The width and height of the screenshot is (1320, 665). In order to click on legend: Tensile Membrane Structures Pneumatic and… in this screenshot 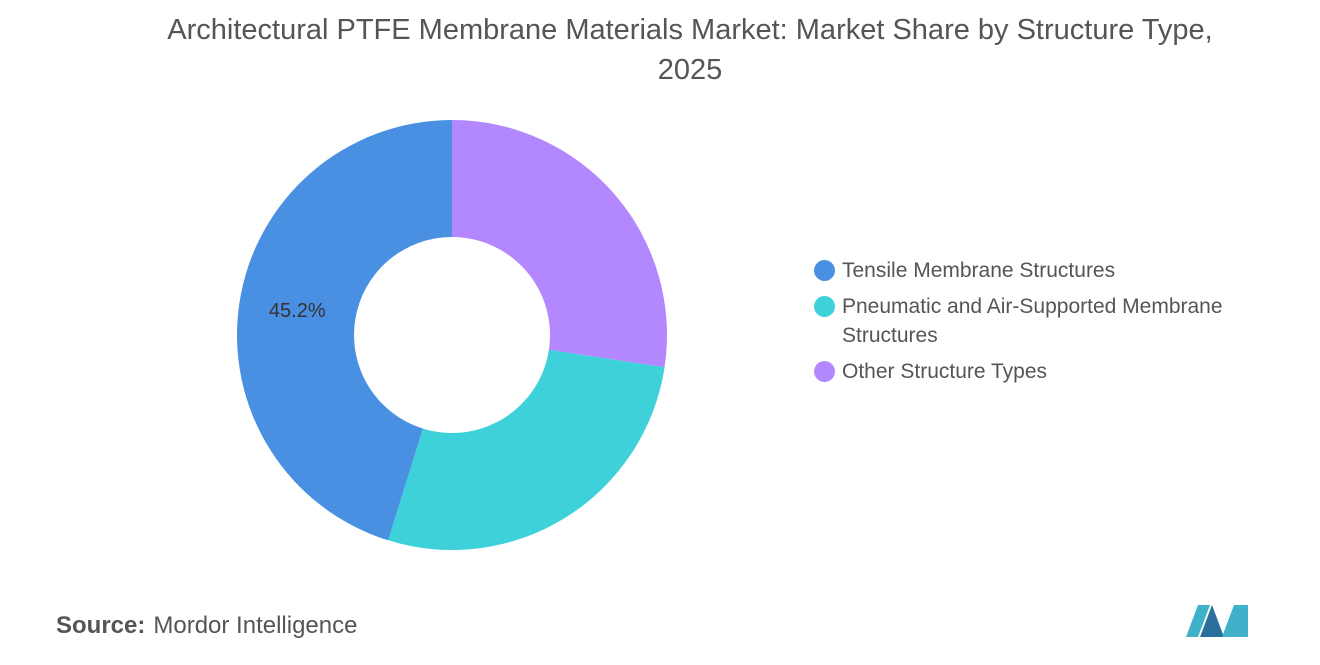, I will do `click(1044, 324)`.